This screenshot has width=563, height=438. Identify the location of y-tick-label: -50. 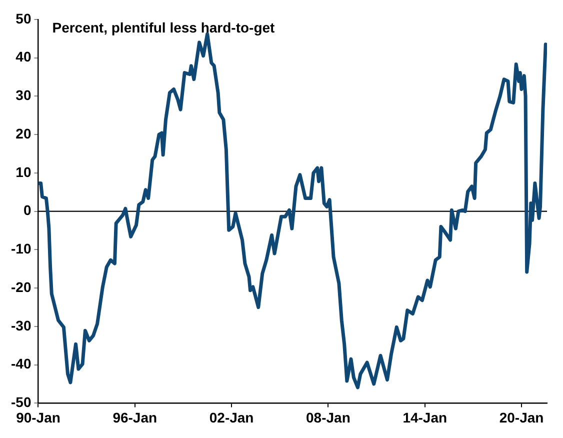
(21, 402).